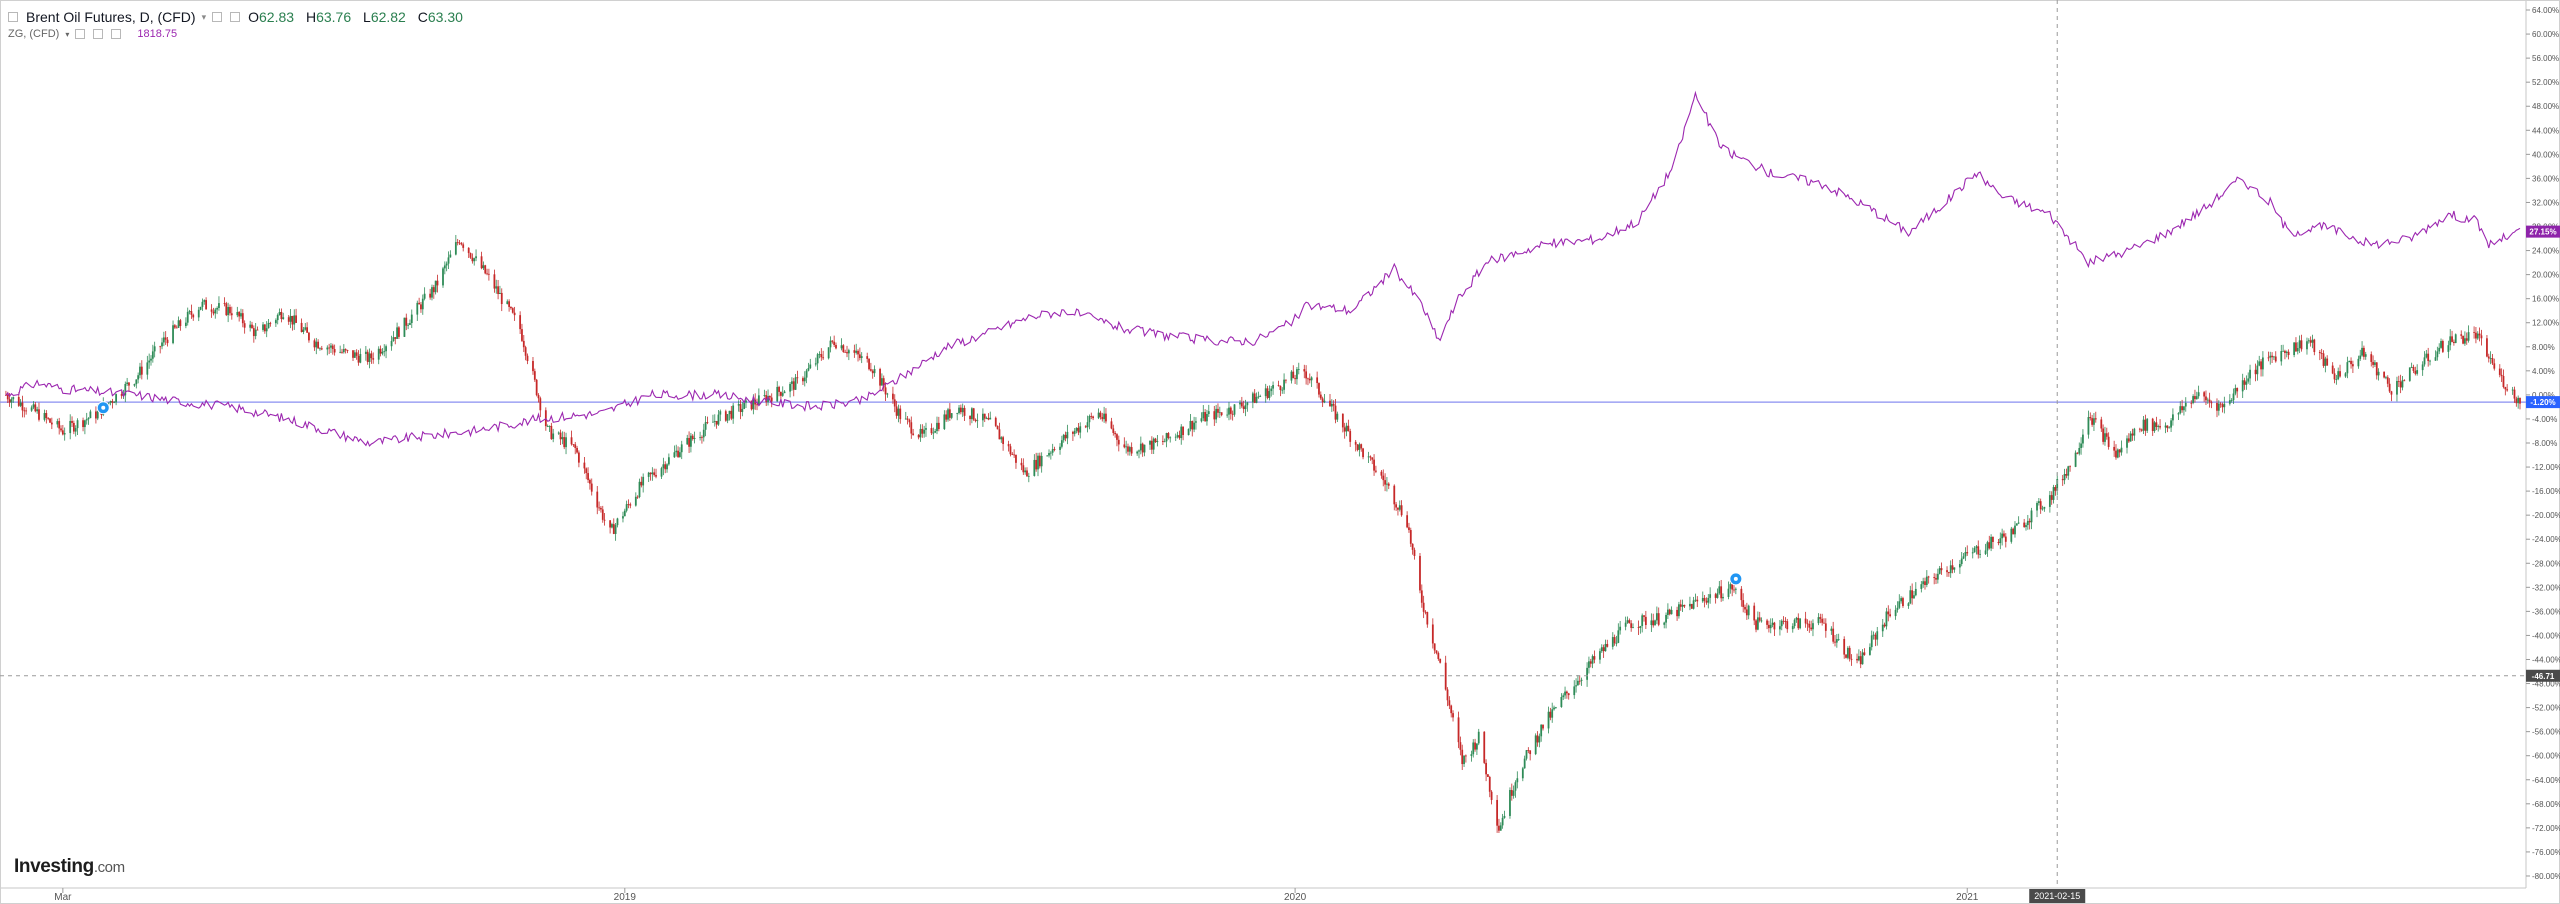 The height and width of the screenshot is (904, 2560). I want to click on compare-symbol: ZG, (CFD), so click(34, 34).